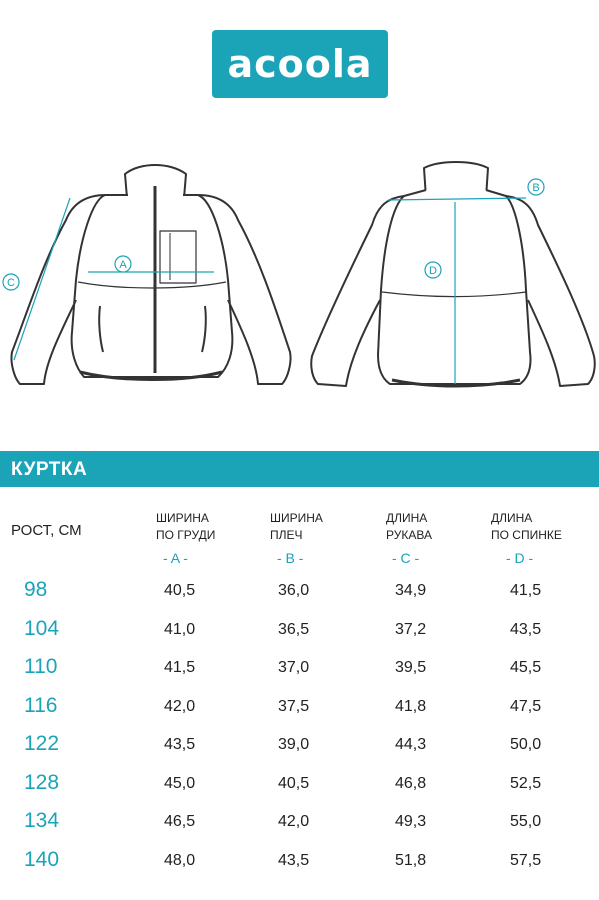 This screenshot has width=599, height=900. Describe the element at coordinates (42, 859) in the screenshot. I see `row-height: 140` at that location.